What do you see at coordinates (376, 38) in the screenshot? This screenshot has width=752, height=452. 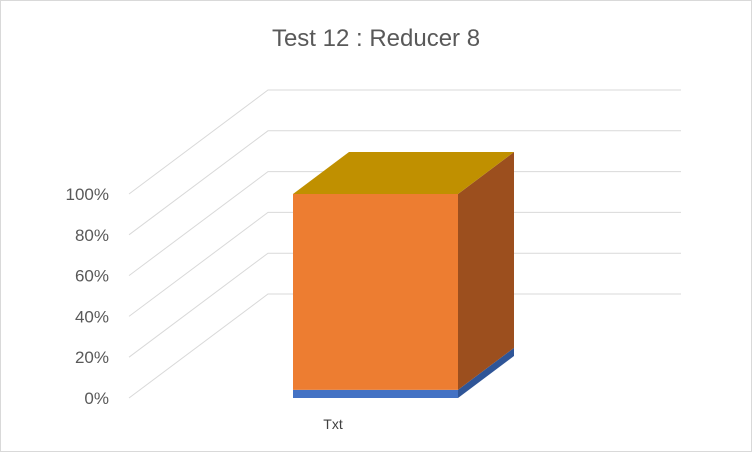 I see `chart-title: Test 12 : Reducer 8` at bounding box center [376, 38].